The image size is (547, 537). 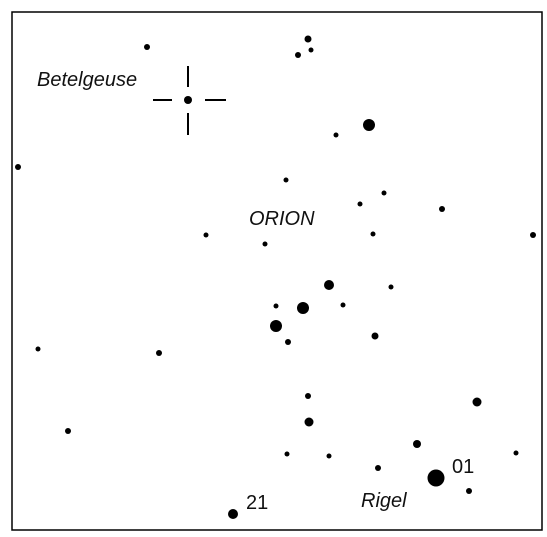 What do you see at coordinates (257, 503) in the screenshot?
I see `star-number: 21` at bounding box center [257, 503].